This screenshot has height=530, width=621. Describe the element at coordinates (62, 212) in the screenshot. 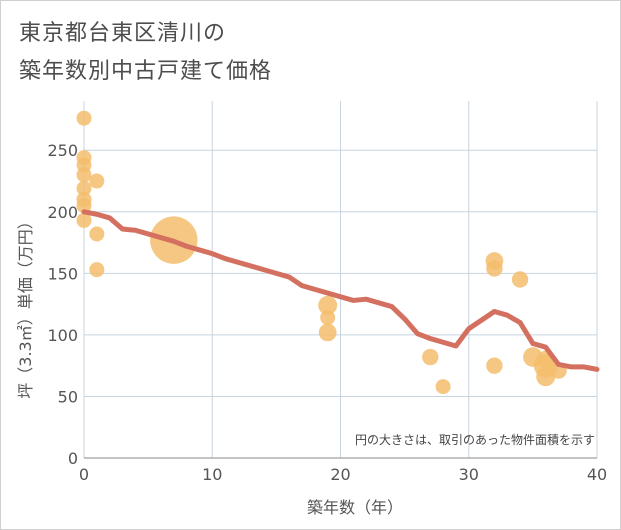

I see `y-tick-label: 200` at that location.